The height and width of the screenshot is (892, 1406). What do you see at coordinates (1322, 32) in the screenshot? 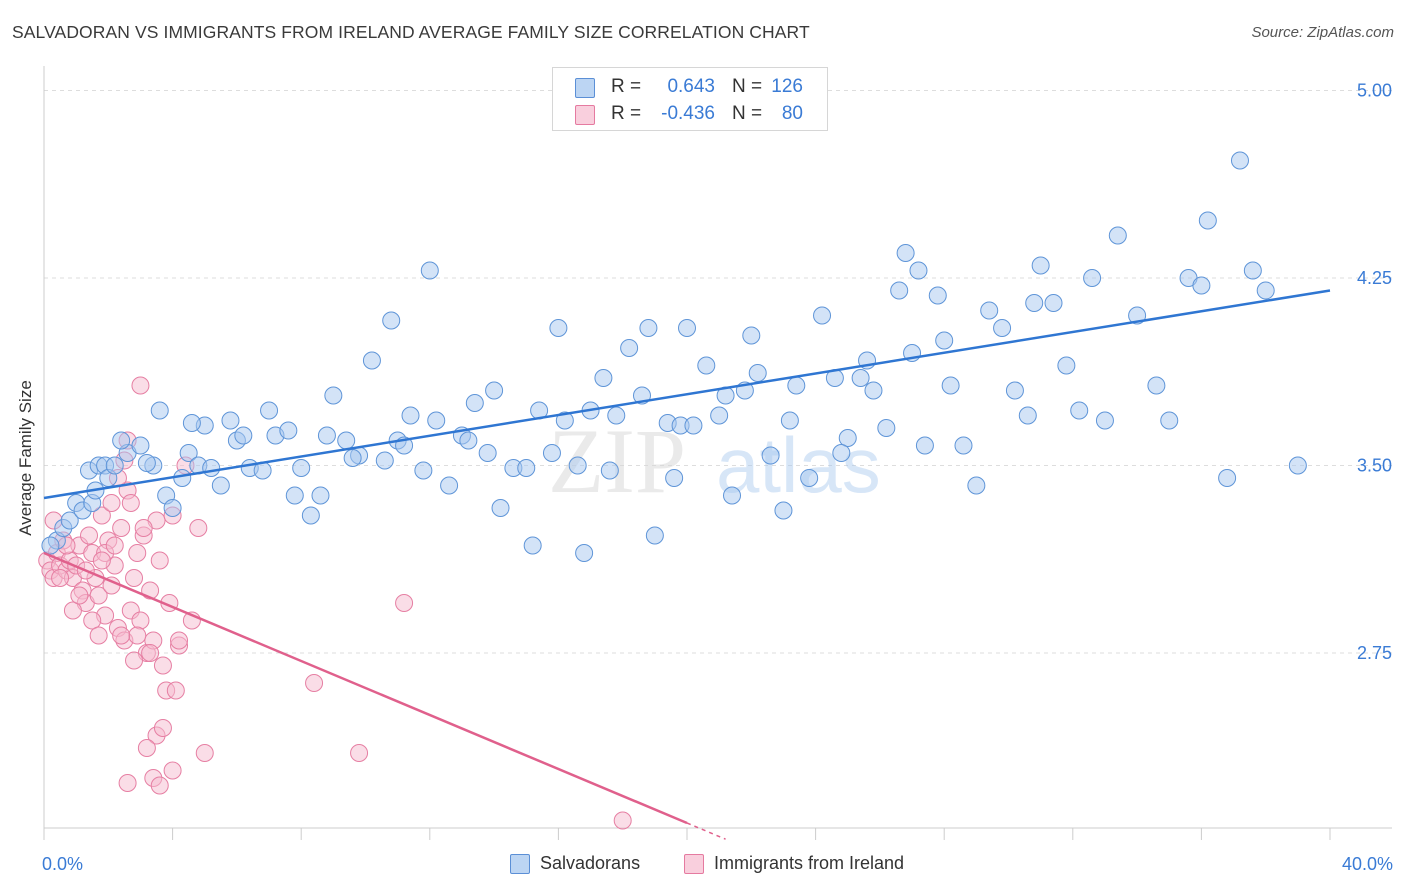
I see `source-credit: Source: ZipAtlas.com` at bounding box center [1322, 32].